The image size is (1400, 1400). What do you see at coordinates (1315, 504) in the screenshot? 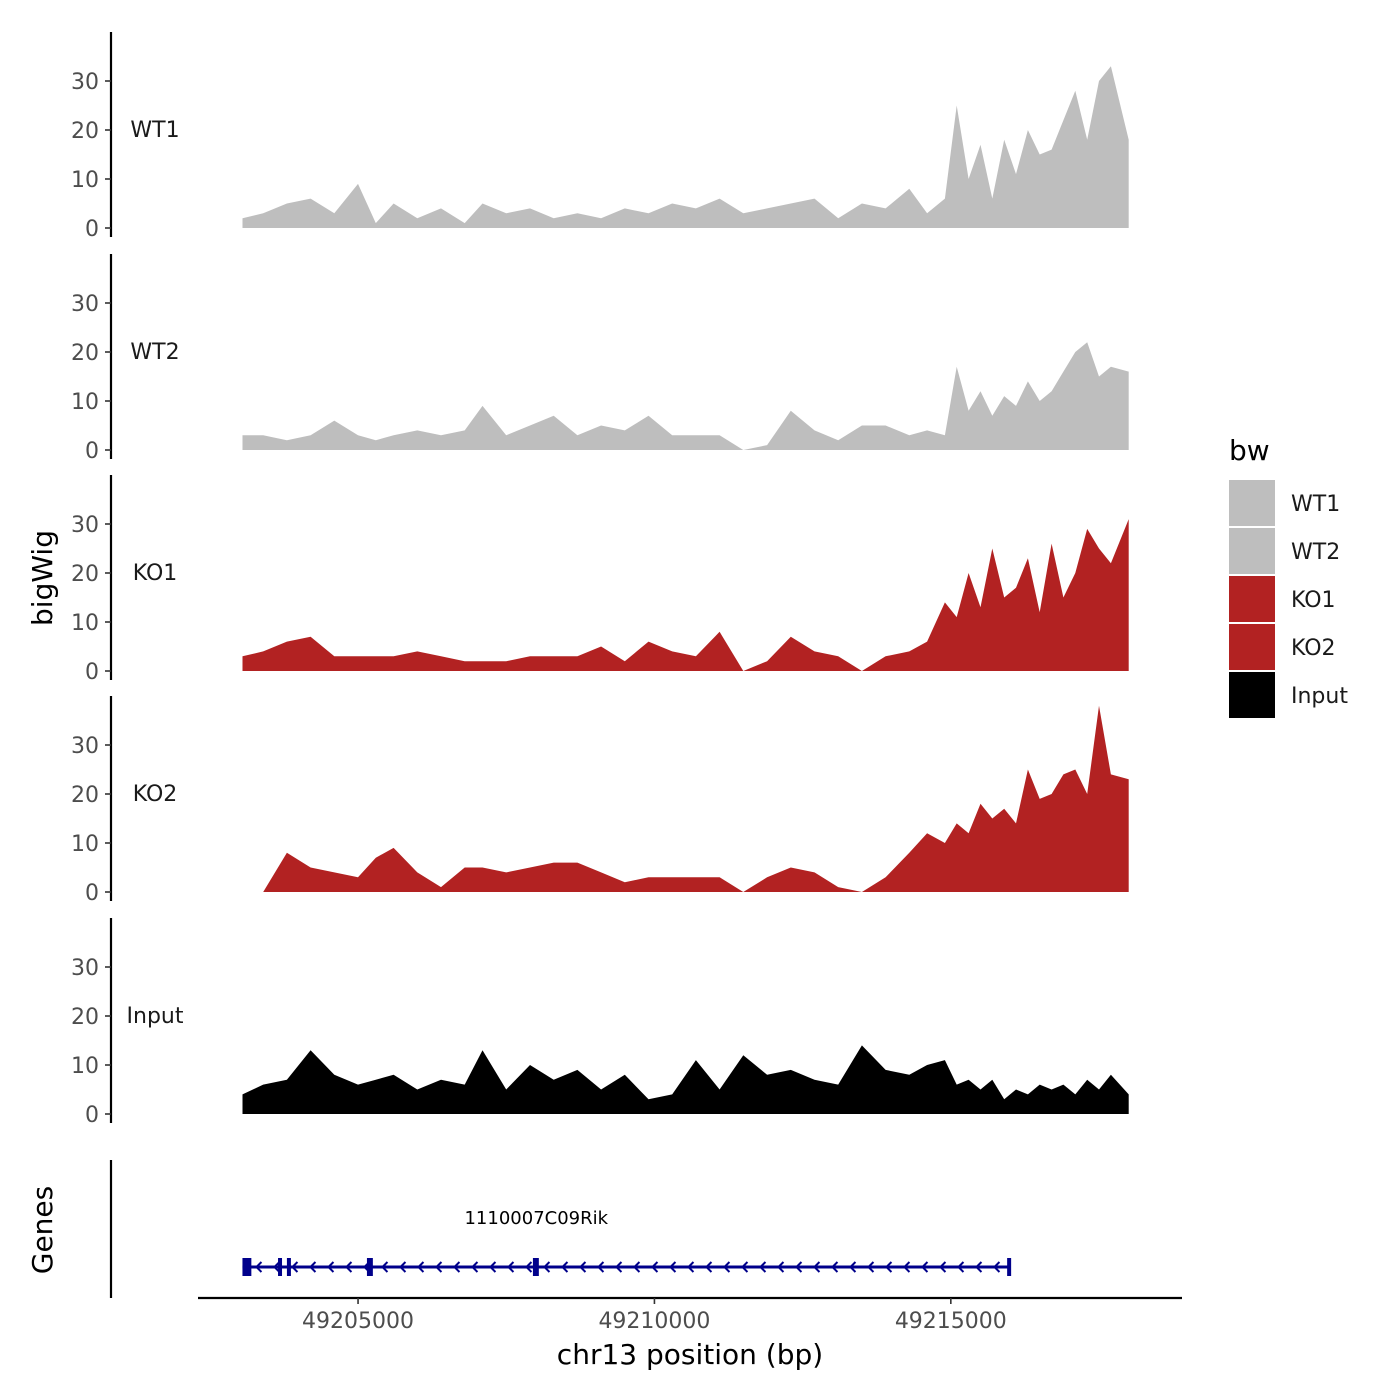
I see `legend-label-wt1: WT1` at bounding box center [1315, 504].